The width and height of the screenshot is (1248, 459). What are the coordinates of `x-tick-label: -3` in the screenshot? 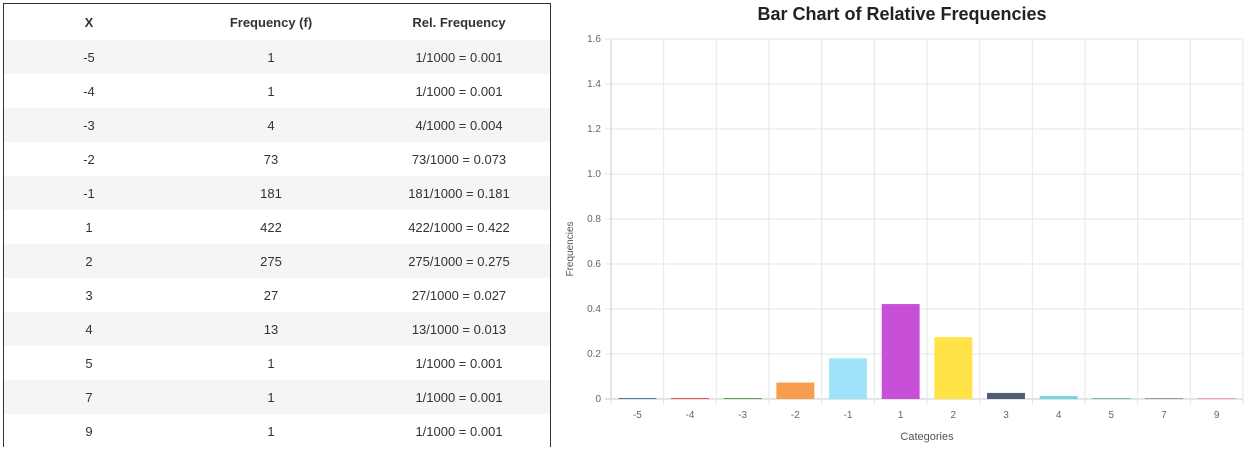 It's located at (742, 415).